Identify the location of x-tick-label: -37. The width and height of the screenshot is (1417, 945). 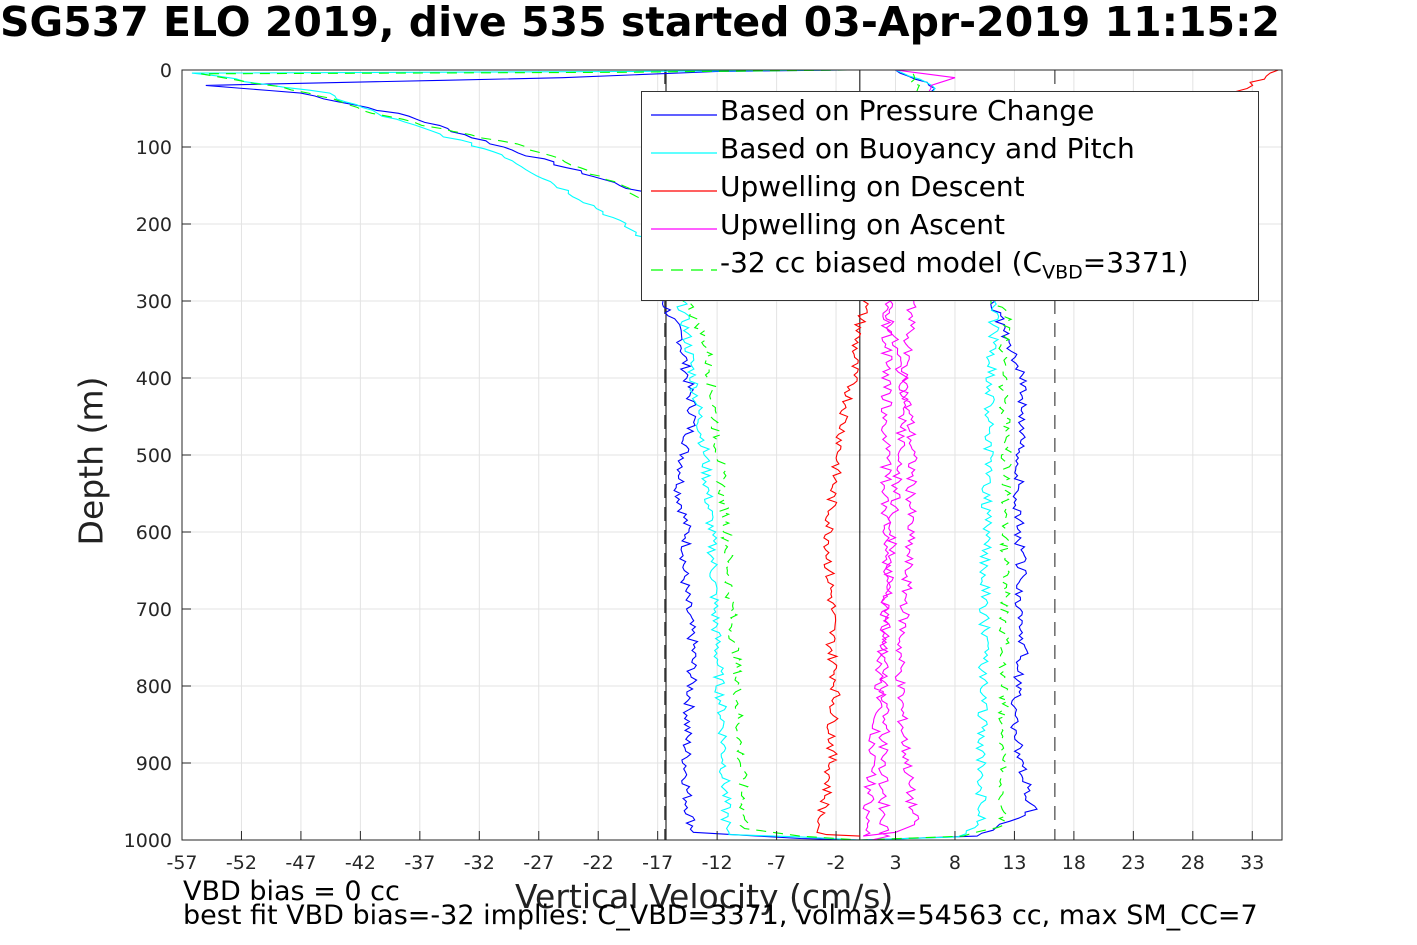
(419, 863).